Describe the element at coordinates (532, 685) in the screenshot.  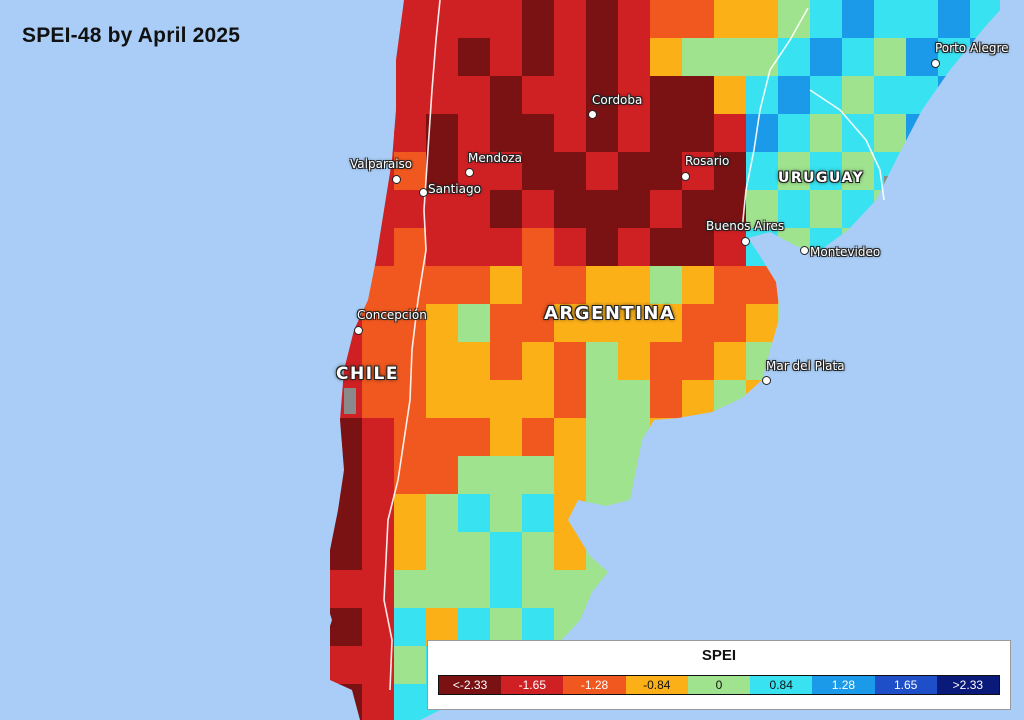
I see `legend-class-1: -1.65` at that location.